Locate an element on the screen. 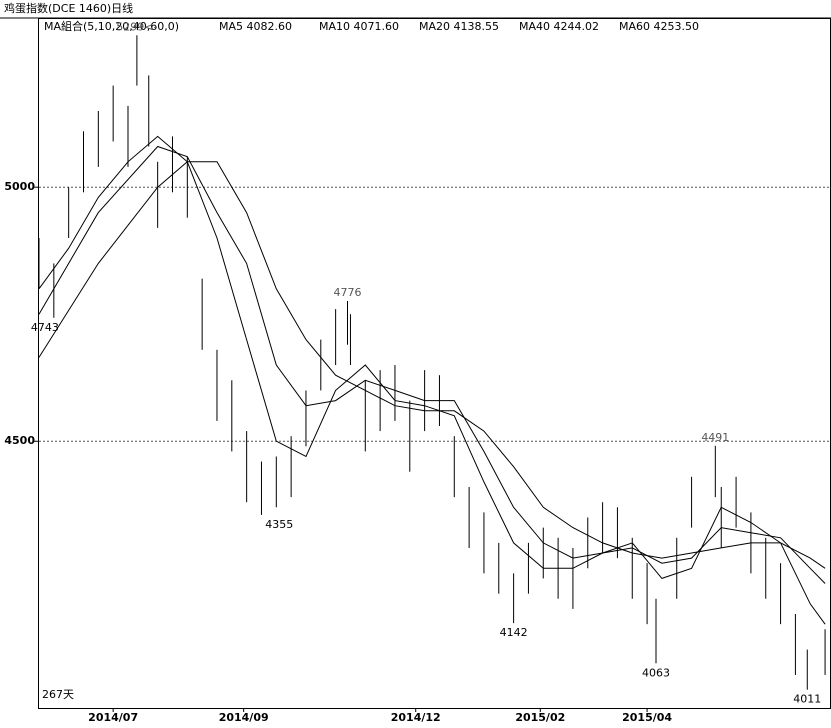  chart-title: 鸡蛋指数(DCE 1460)日线 is located at coordinates (68, 8).